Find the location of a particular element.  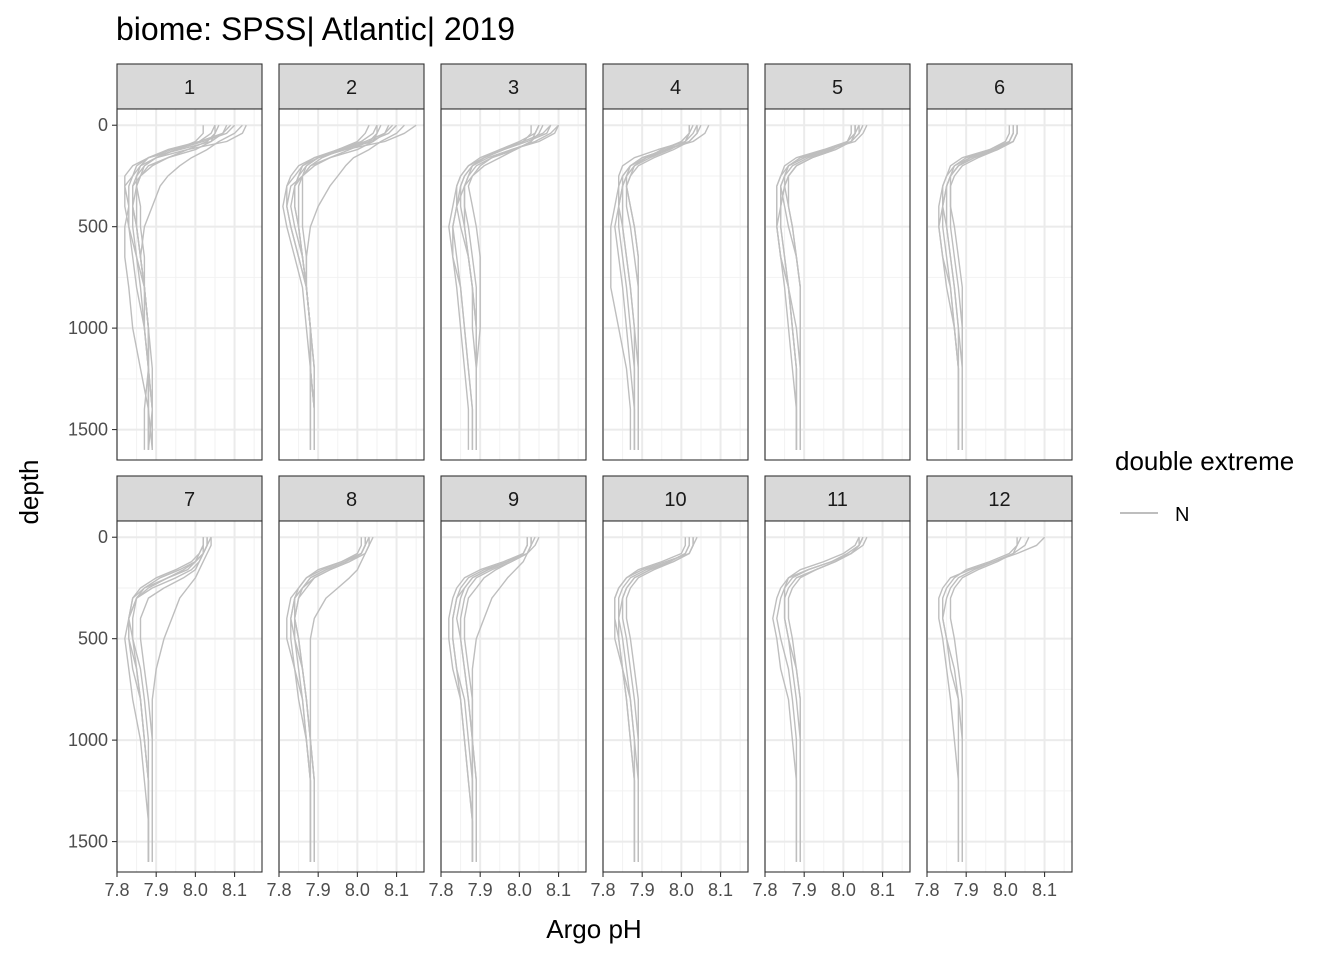

facet-strip-label: 5 is located at coordinates (837, 88).